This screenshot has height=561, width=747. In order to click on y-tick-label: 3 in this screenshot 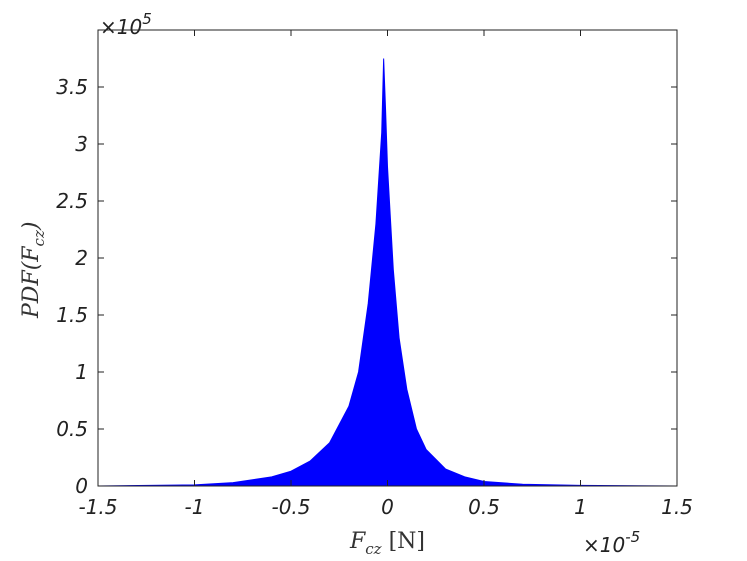, I will do `click(81, 144)`.